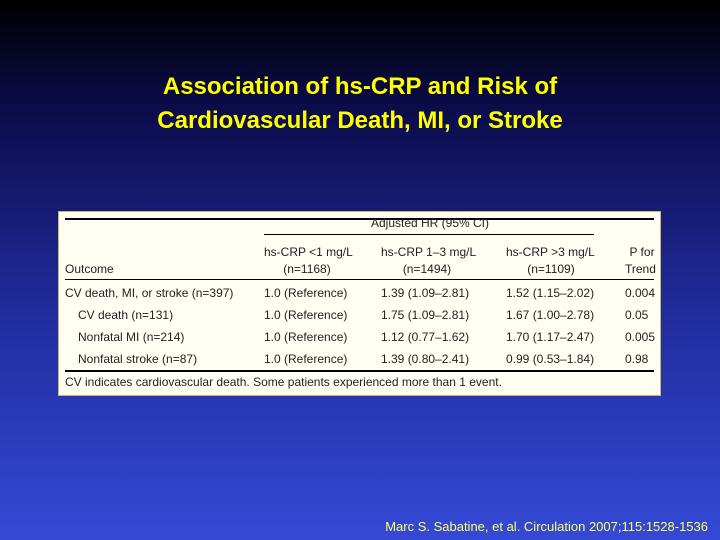 The width and height of the screenshot is (720, 540). Describe the element at coordinates (126, 315) in the screenshot. I see `row-outcome: CV death (n=131)` at that location.